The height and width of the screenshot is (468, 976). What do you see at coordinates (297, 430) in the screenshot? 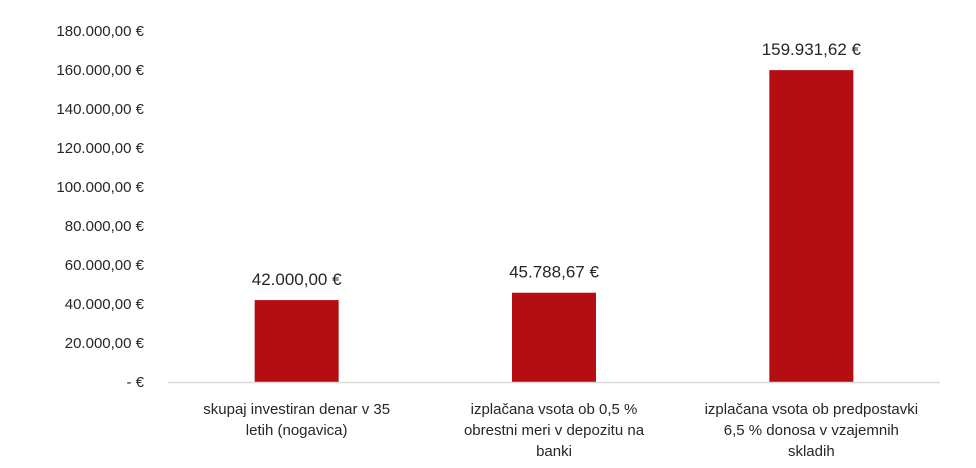
I see `category-label-line: letih (nogavica)` at bounding box center [297, 430].